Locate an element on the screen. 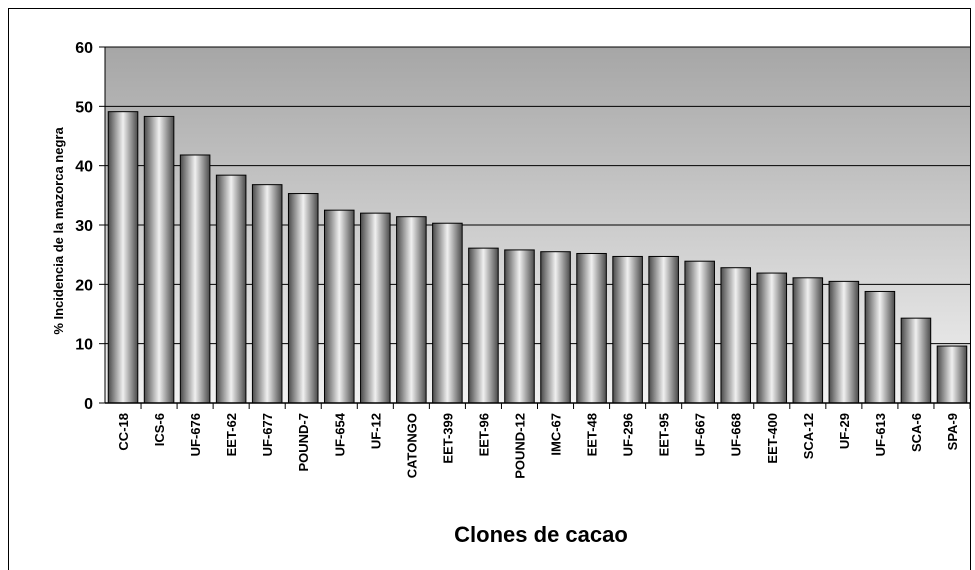 This screenshot has width=975, height=570. x-tick-label-UF-677: UF-677 is located at coordinates (267, 434).